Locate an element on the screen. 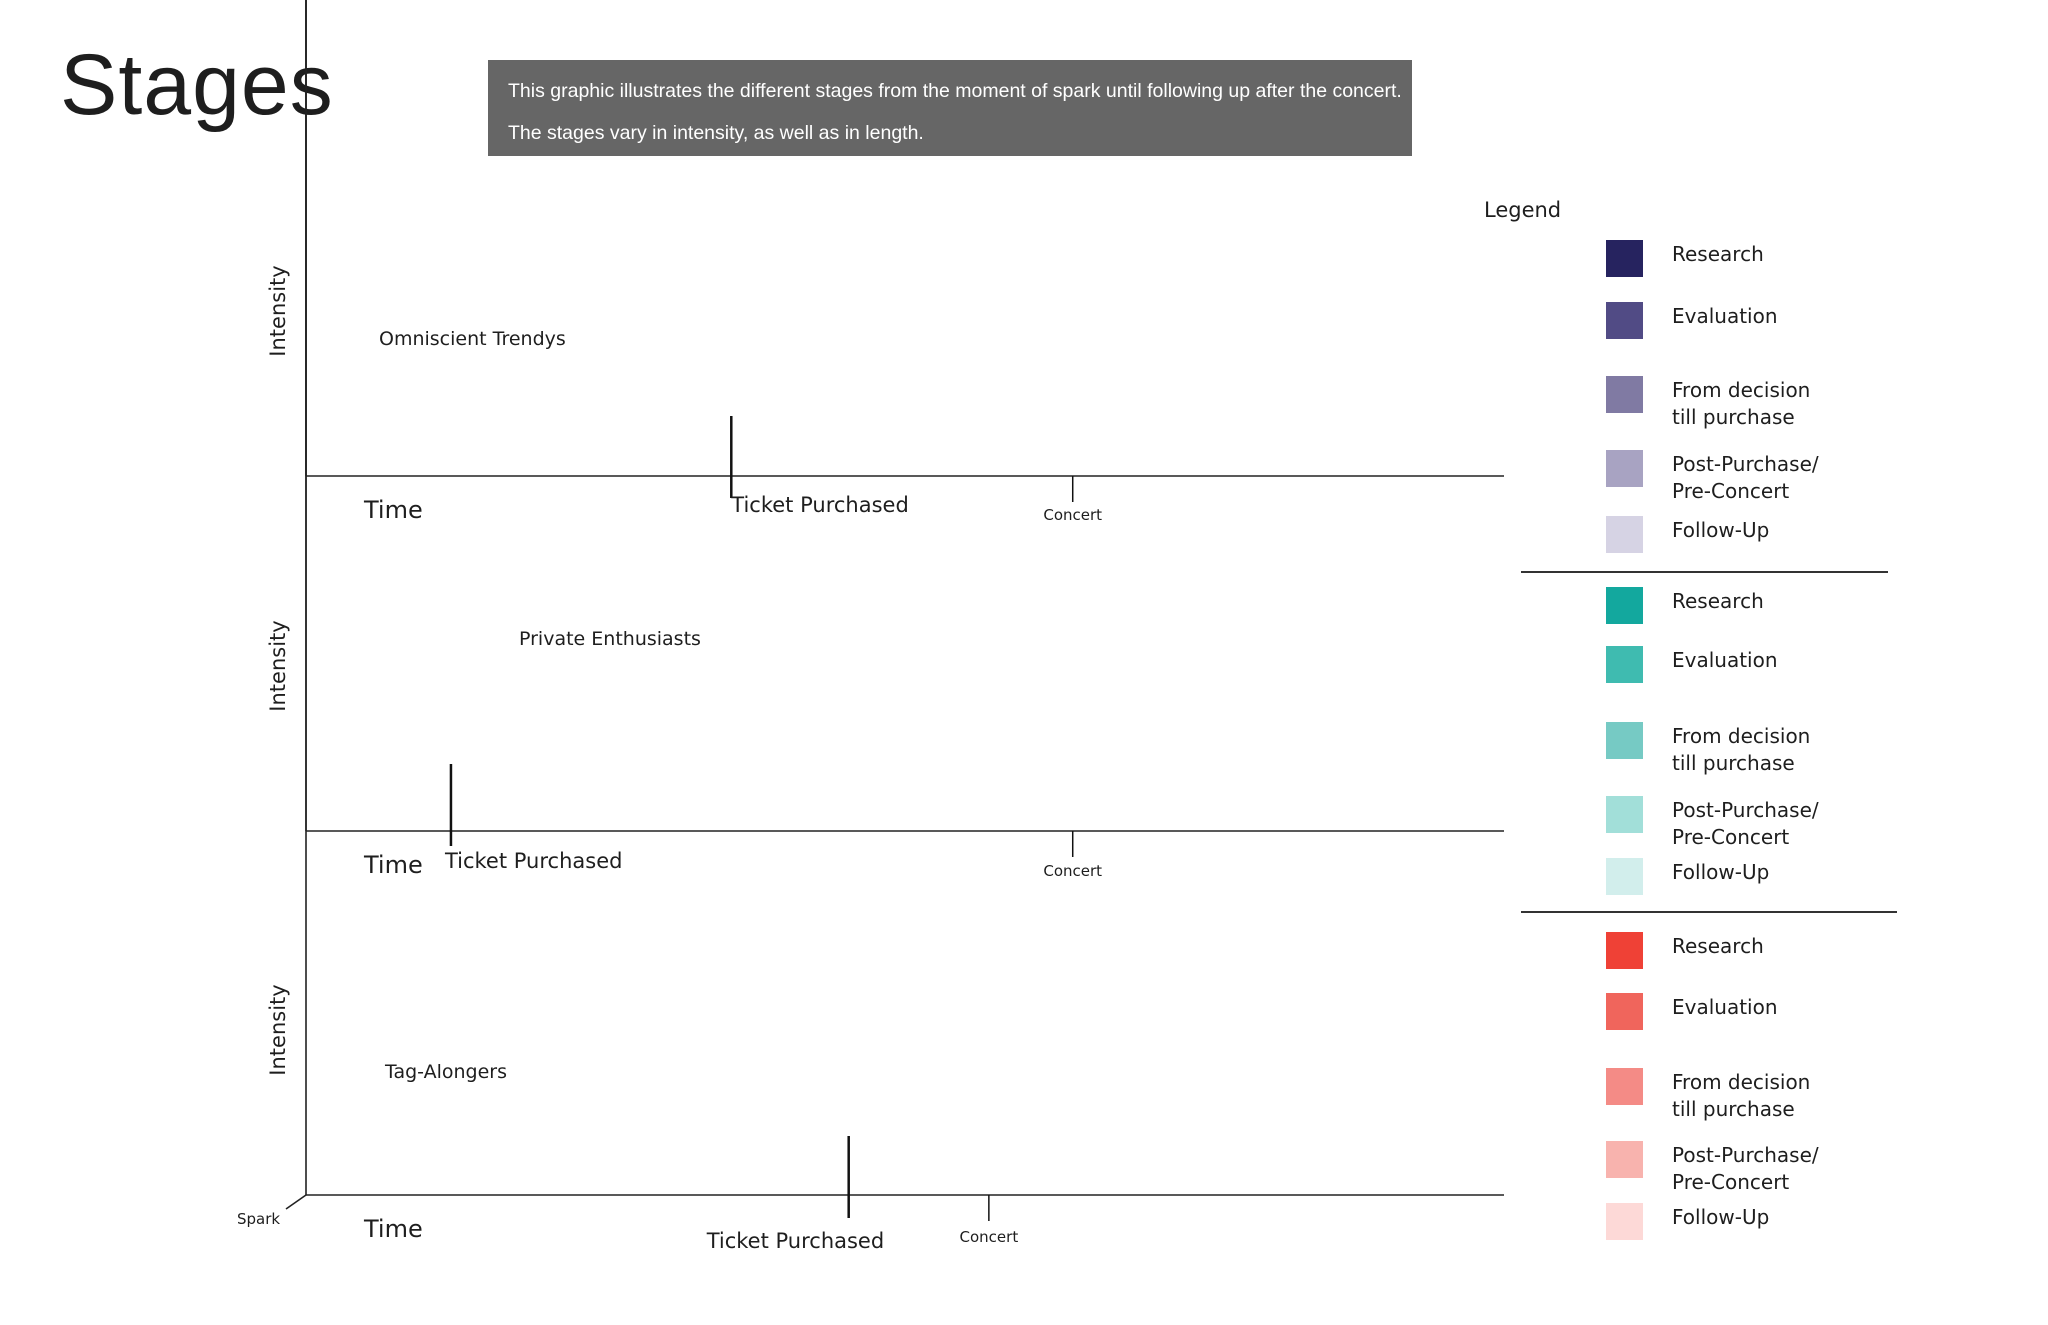 The image size is (2048, 1325). legend-title: Legend is located at coordinates (1523, 210).